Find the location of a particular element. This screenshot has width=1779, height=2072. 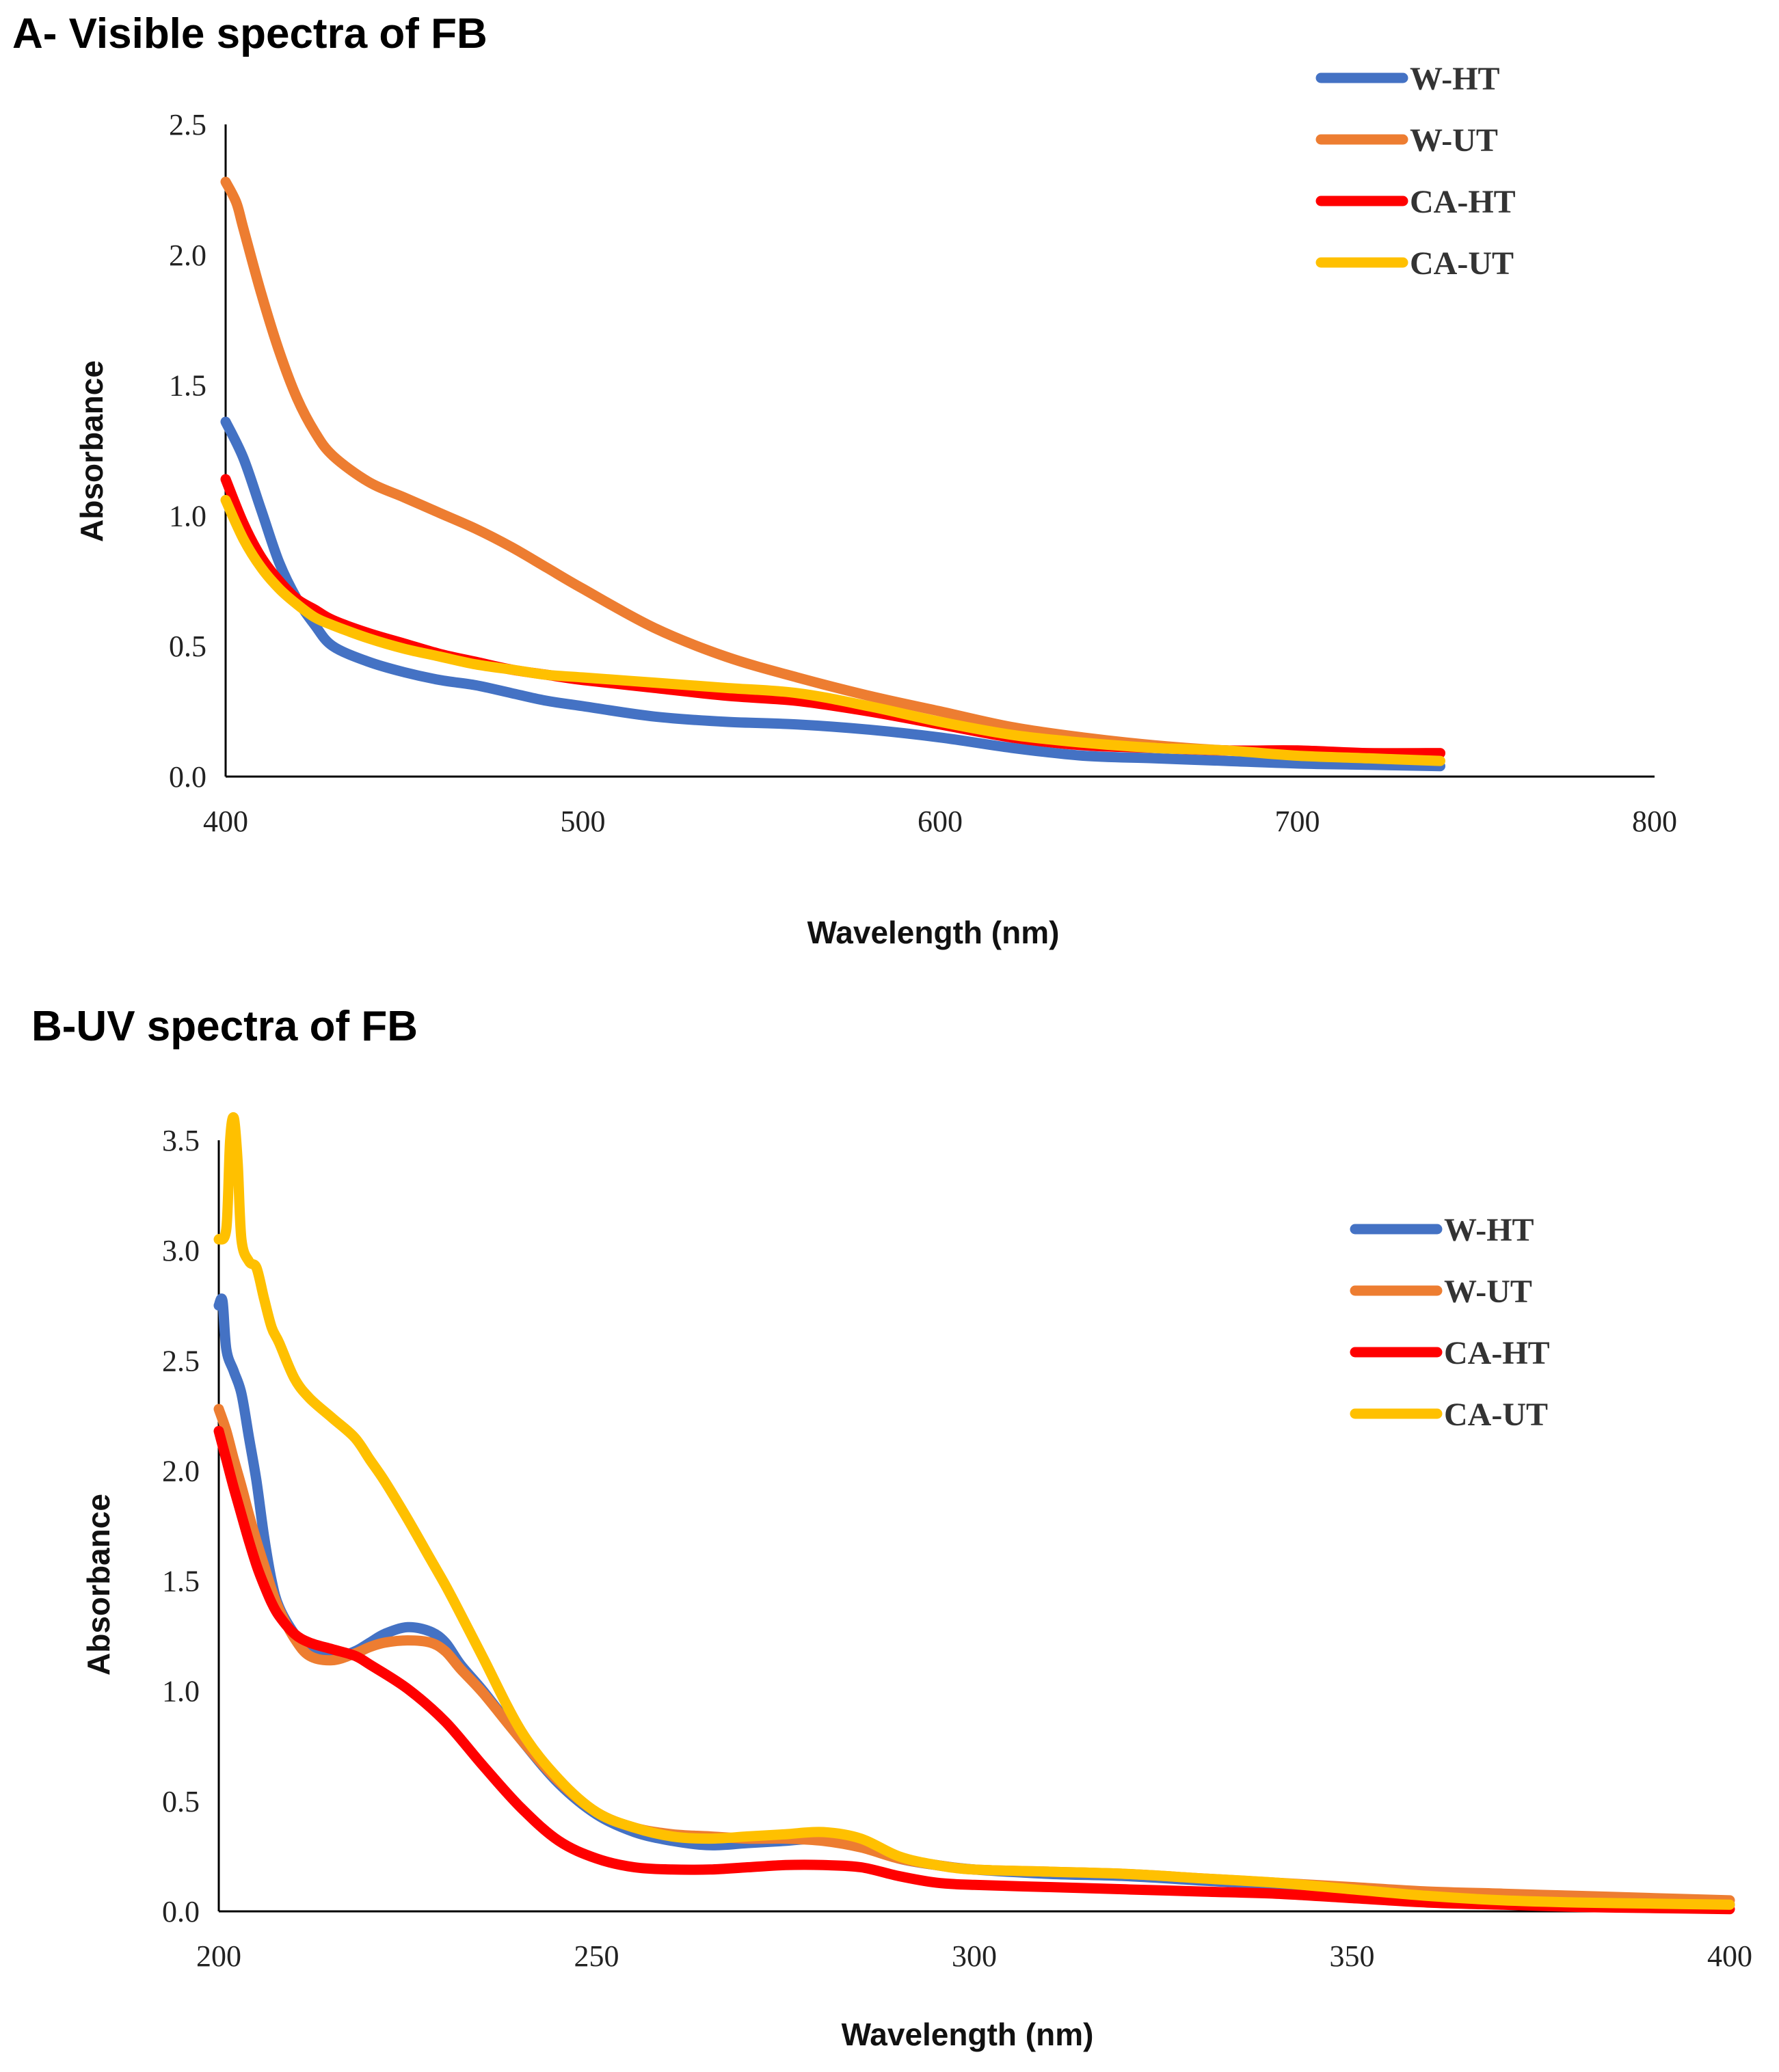

series-line-ca-ht is located at coordinates (832, 617).